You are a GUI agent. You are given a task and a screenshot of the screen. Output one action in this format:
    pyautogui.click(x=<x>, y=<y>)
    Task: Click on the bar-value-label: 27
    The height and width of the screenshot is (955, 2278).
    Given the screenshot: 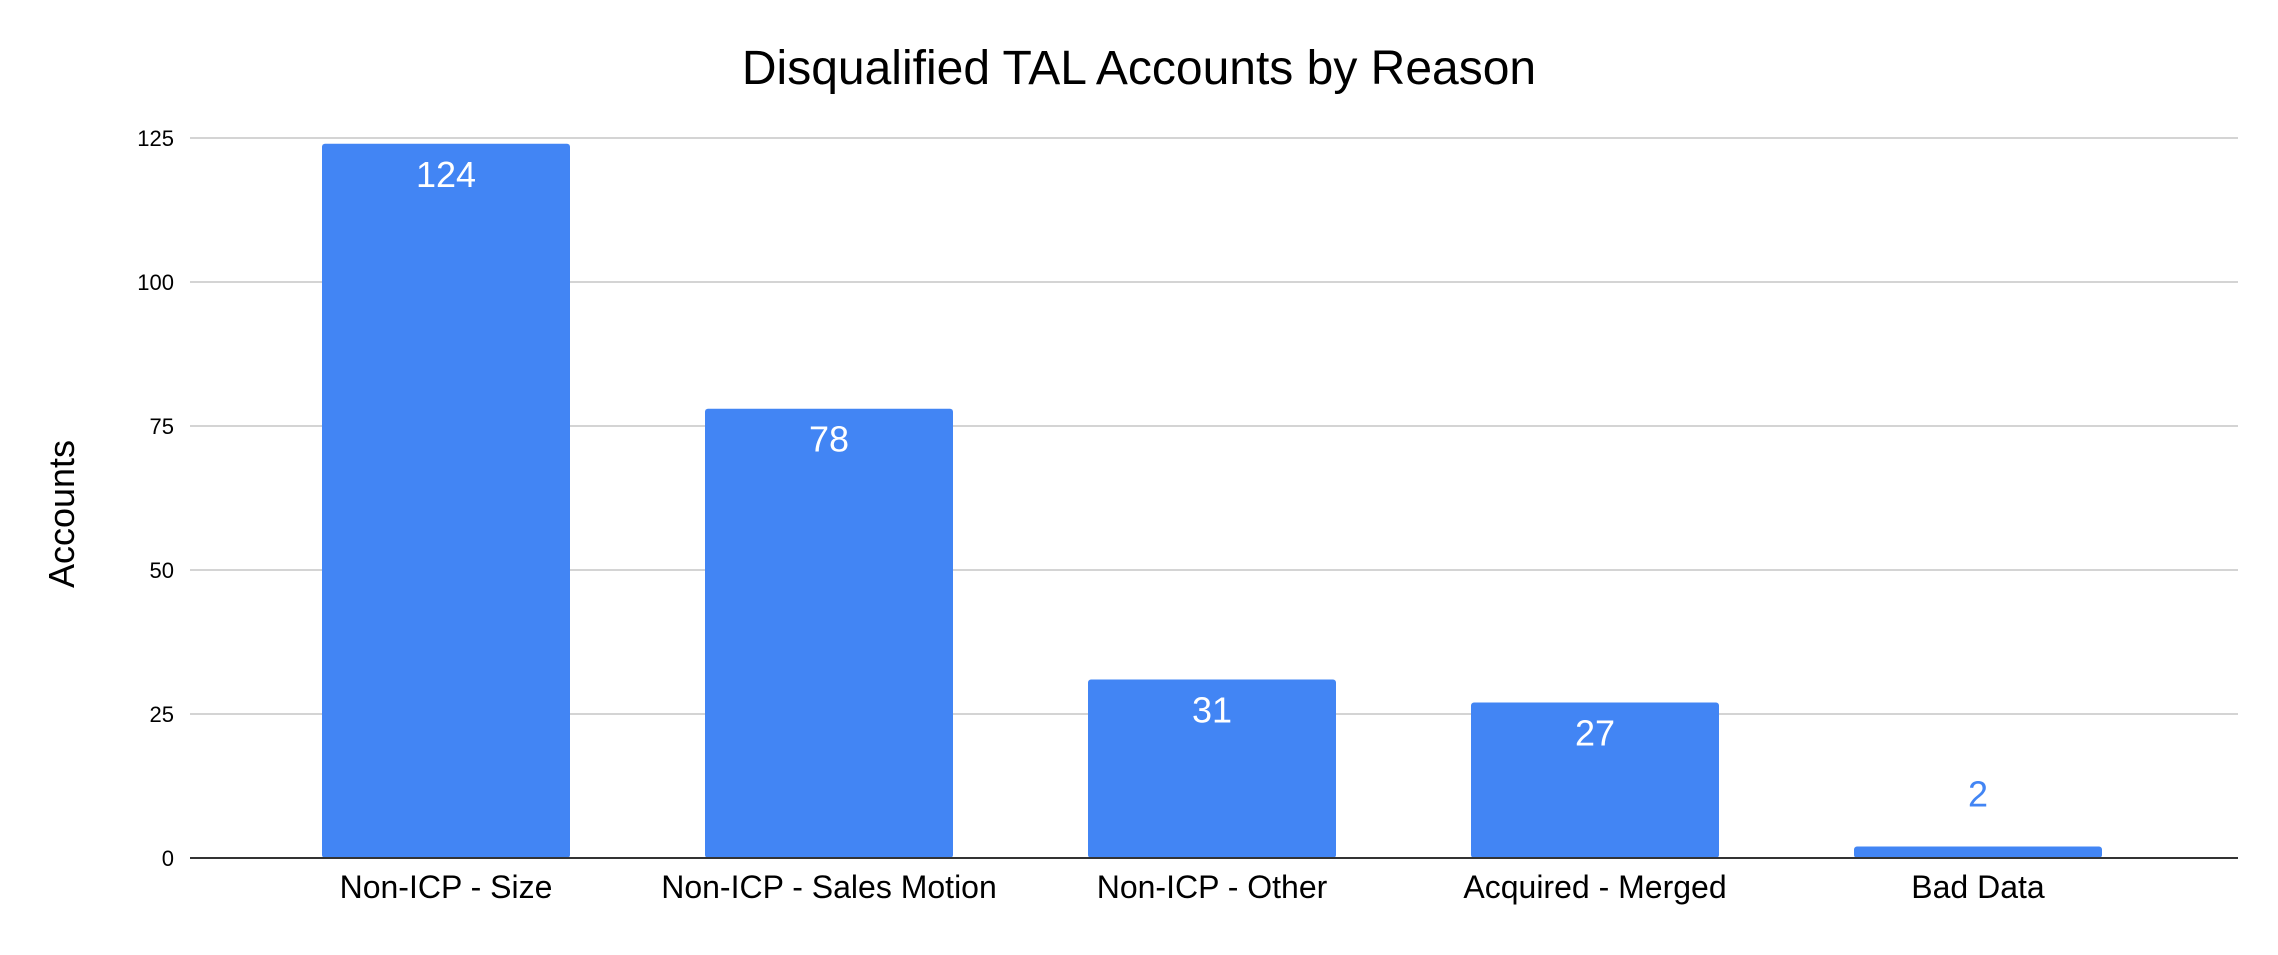 What is the action you would take?
    pyautogui.click(x=1595, y=732)
    